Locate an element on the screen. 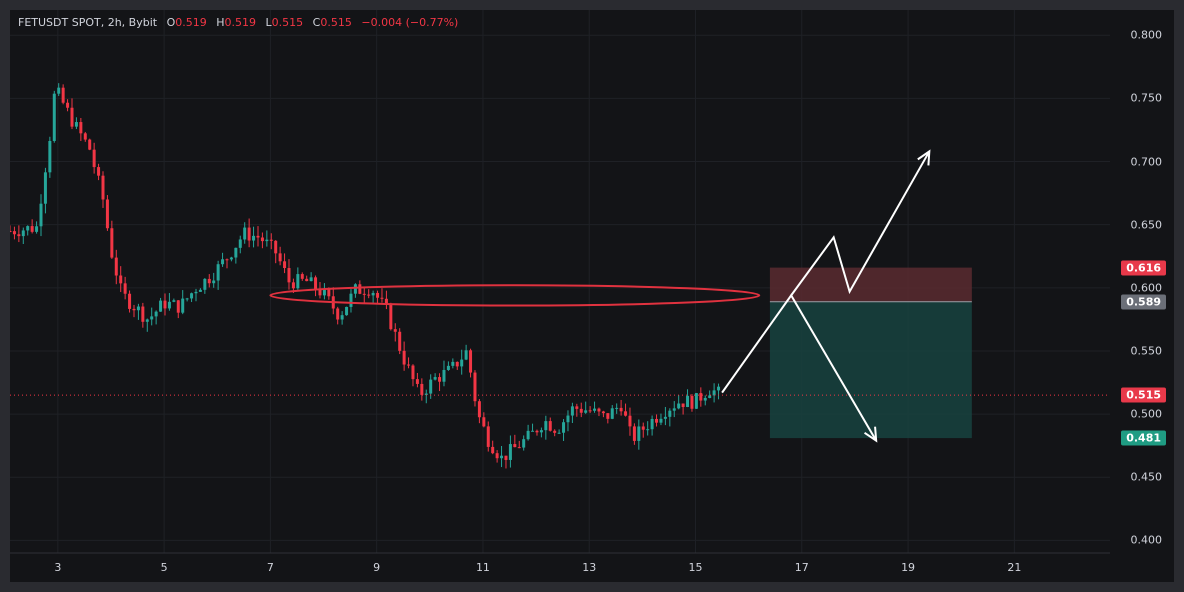 The width and height of the screenshot is (1184, 592). y-tick-label: 0.700 is located at coordinates (1146, 162).